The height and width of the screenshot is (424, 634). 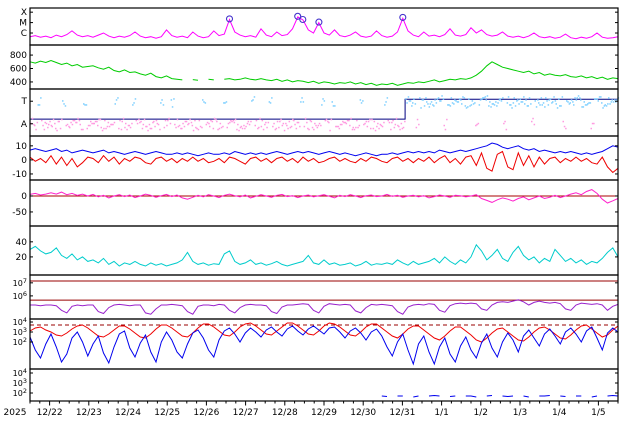 I want to click on panel-imf-bt-bz: 10 0 -10, so click(x=315, y=158).